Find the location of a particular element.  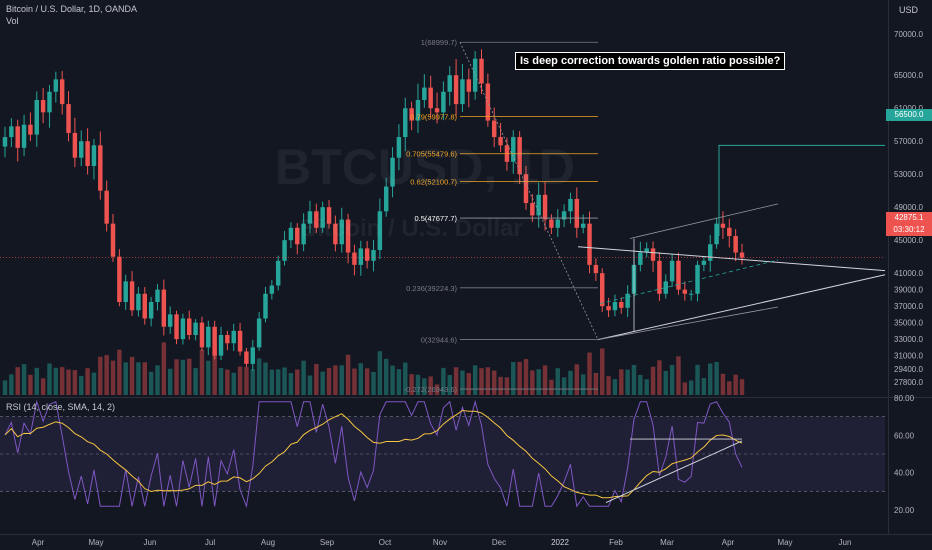

upper-channel-line is located at coordinates (704, 221).